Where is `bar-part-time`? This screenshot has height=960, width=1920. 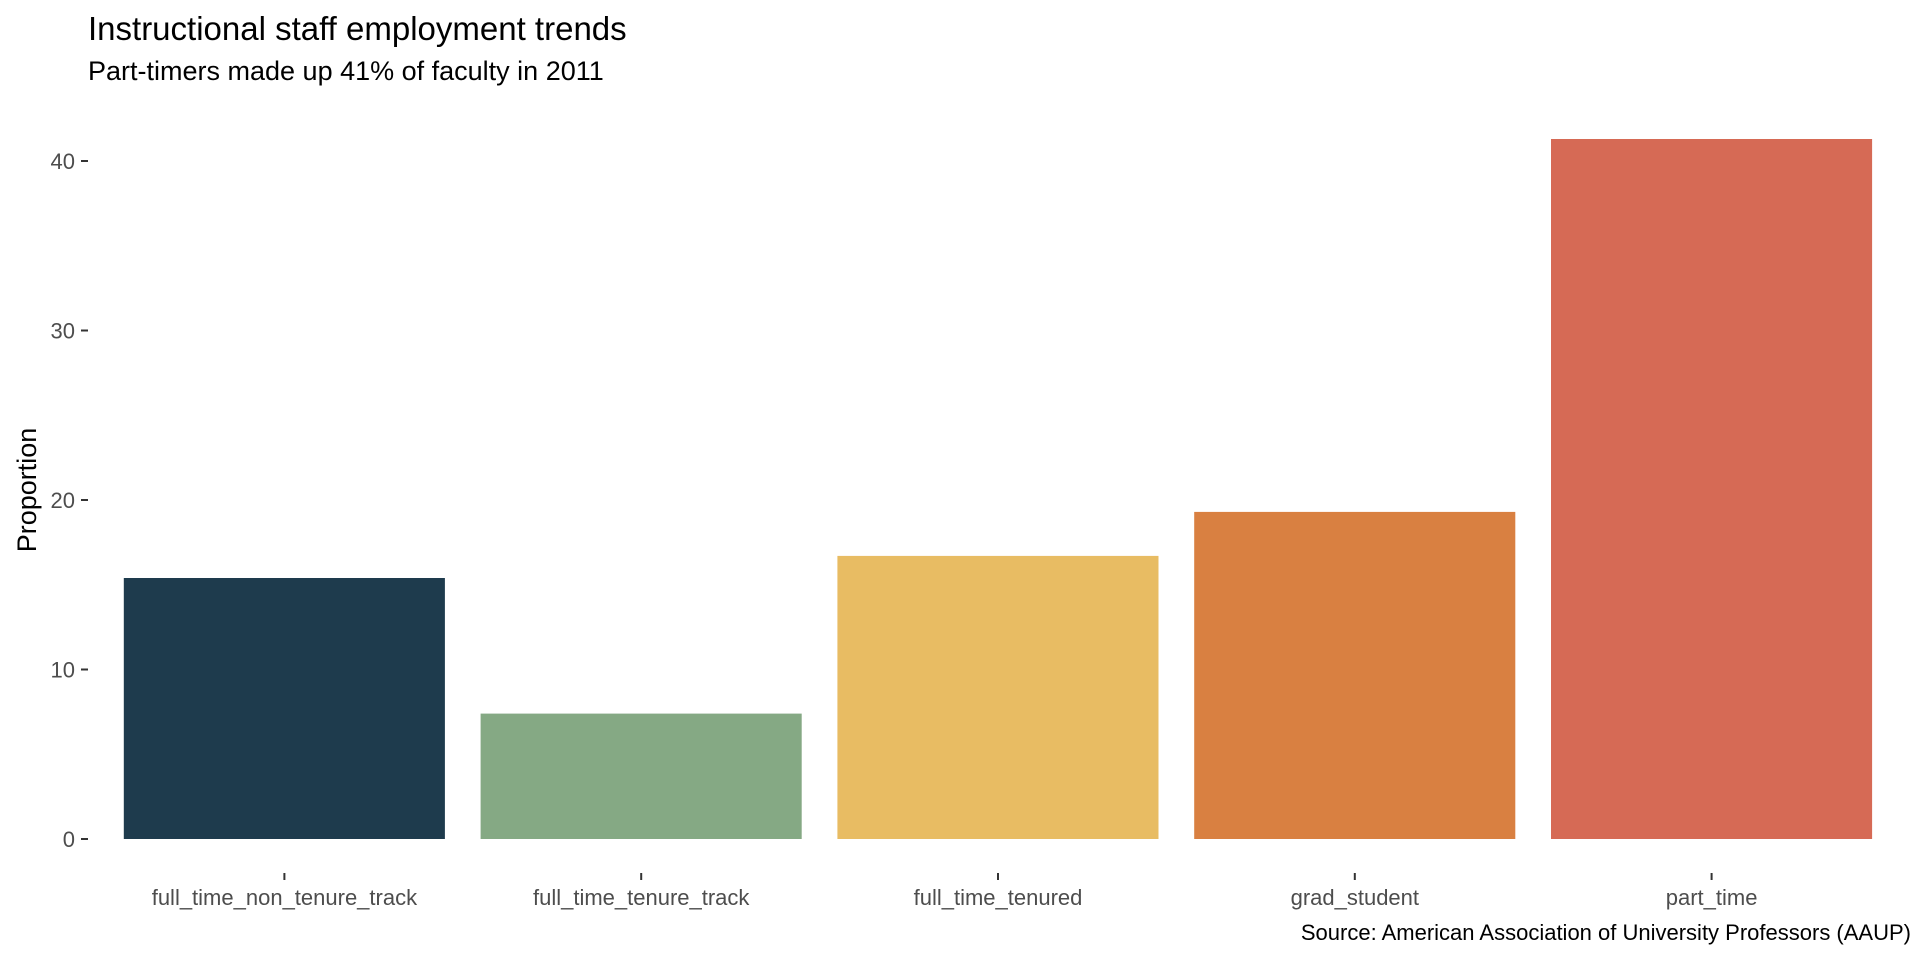
bar-part-time is located at coordinates (1712, 489).